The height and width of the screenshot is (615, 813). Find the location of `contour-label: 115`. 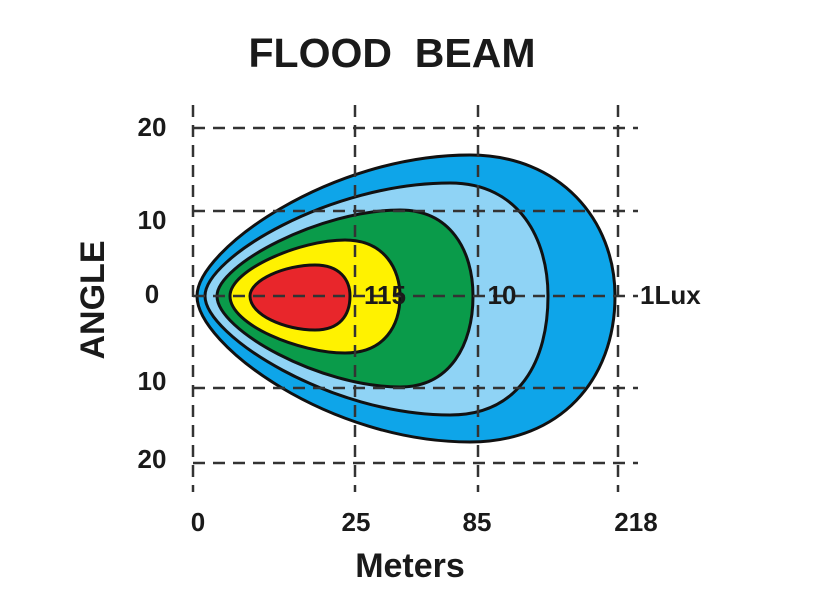

contour-label: 115 is located at coordinates (385, 295).